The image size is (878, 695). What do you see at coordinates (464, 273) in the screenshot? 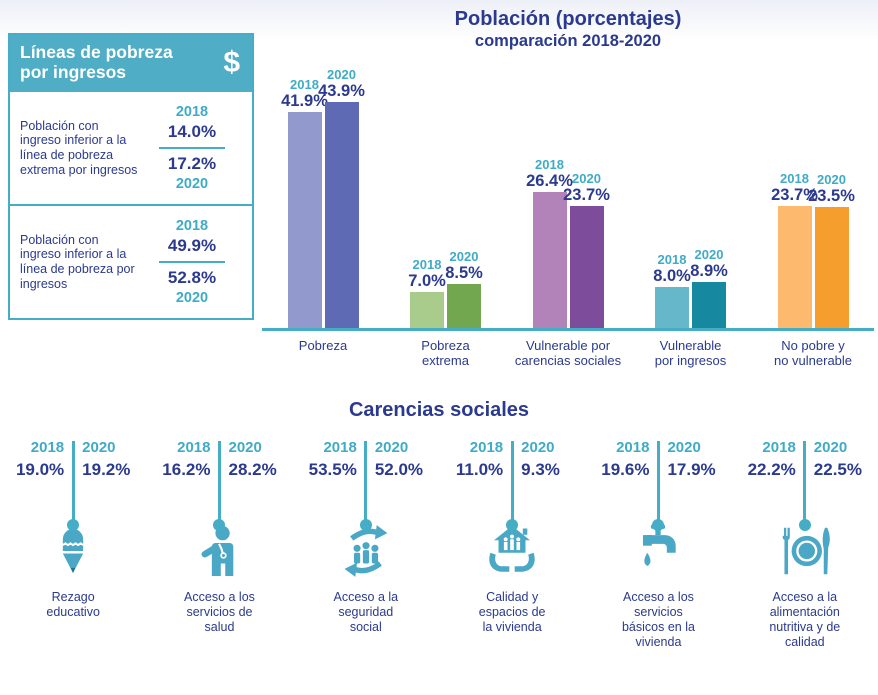
I see `value-label-2020: 8.5%` at bounding box center [464, 273].